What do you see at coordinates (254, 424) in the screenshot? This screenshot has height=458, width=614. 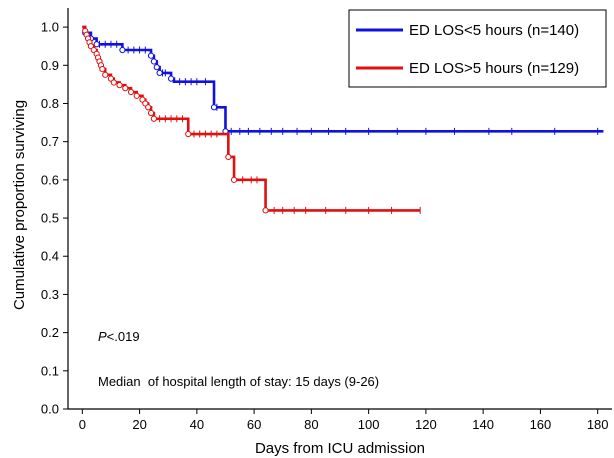 I see `x-tick-label: 60` at bounding box center [254, 424].